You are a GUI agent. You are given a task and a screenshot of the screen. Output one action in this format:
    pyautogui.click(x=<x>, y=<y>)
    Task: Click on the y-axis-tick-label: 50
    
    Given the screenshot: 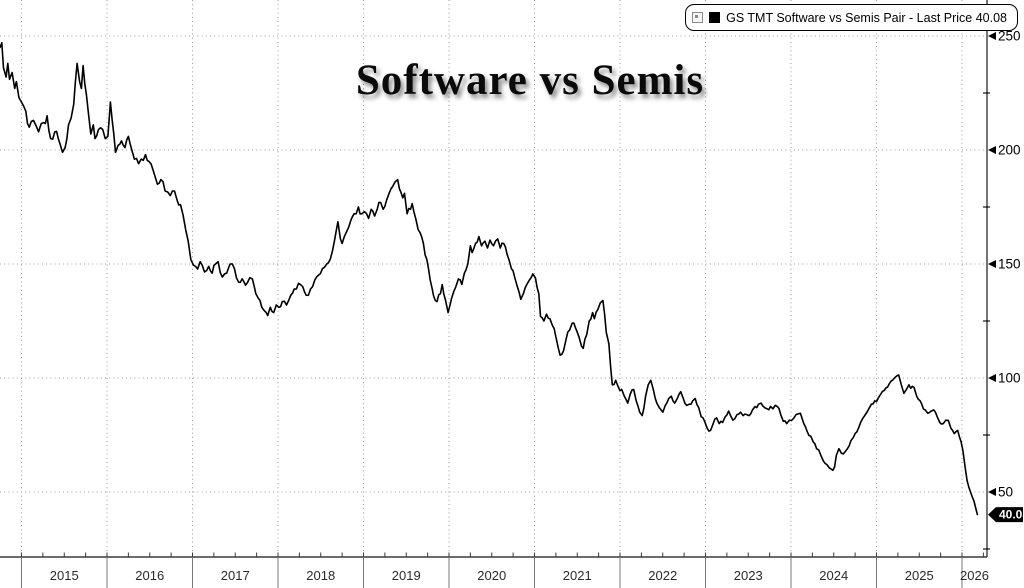 What is the action you would take?
    pyautogui.click(x=1005, y=492)
    